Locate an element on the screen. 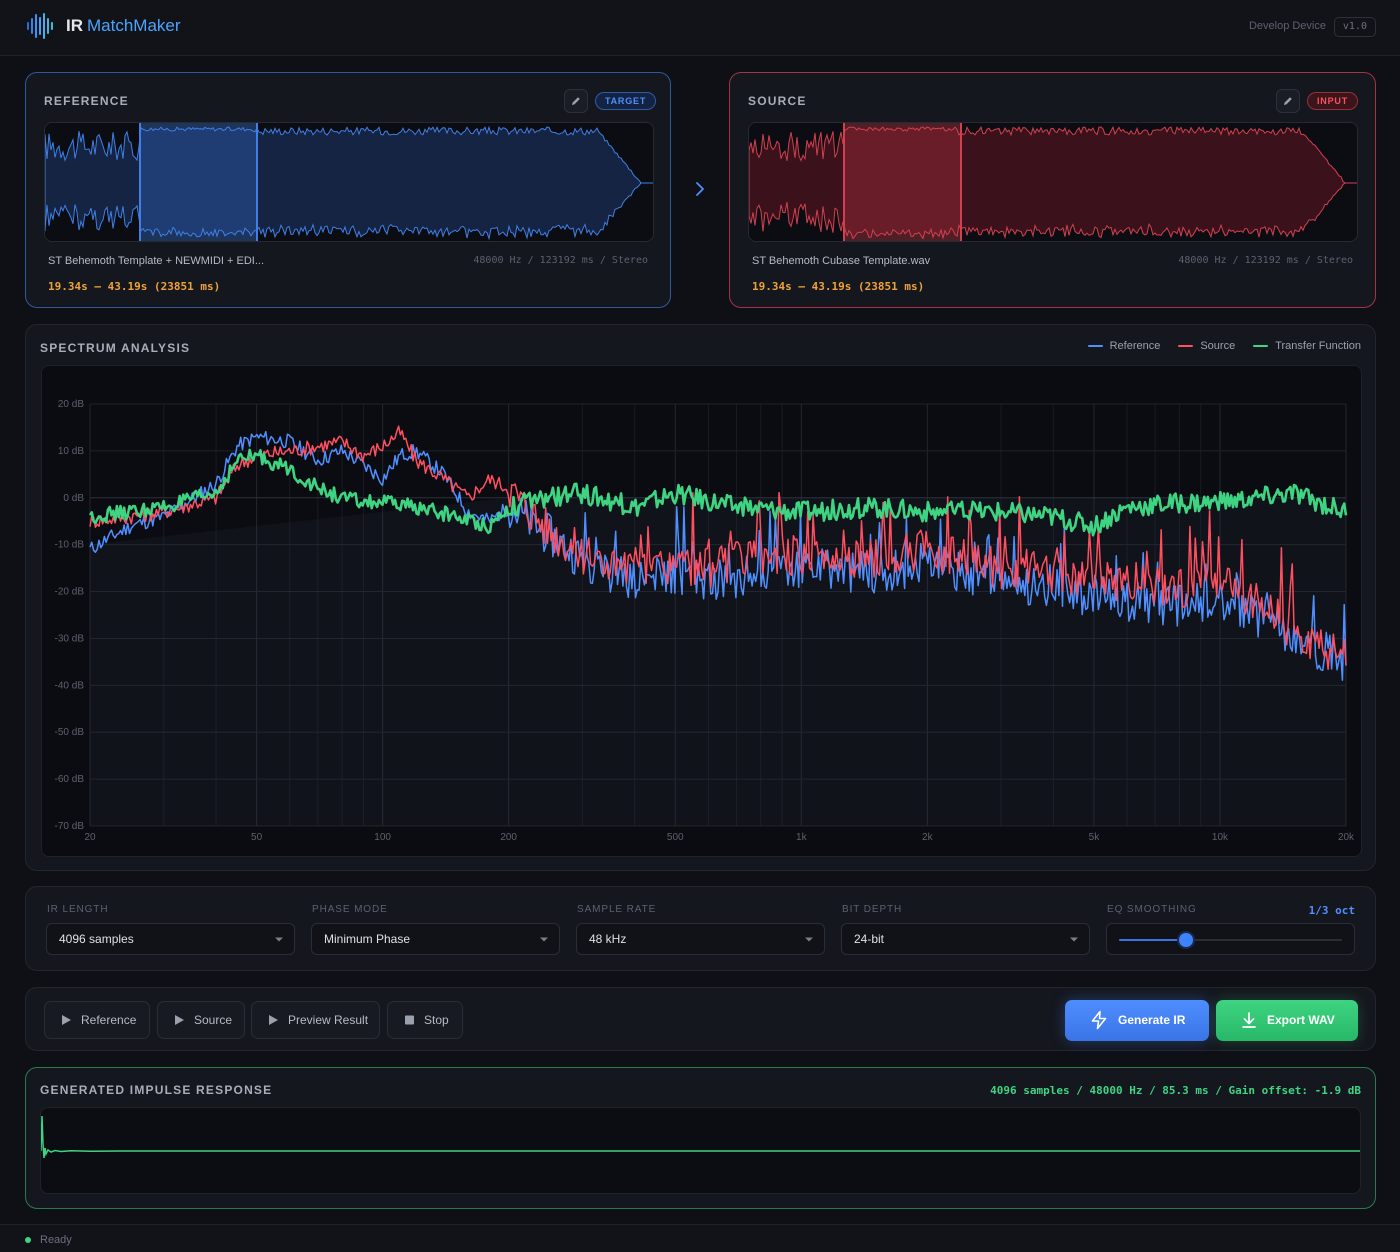 Image resolution: width=1400 pixels, height=1252 pixels. x-tick-label: 5k is located at coordinates (1095, 837).